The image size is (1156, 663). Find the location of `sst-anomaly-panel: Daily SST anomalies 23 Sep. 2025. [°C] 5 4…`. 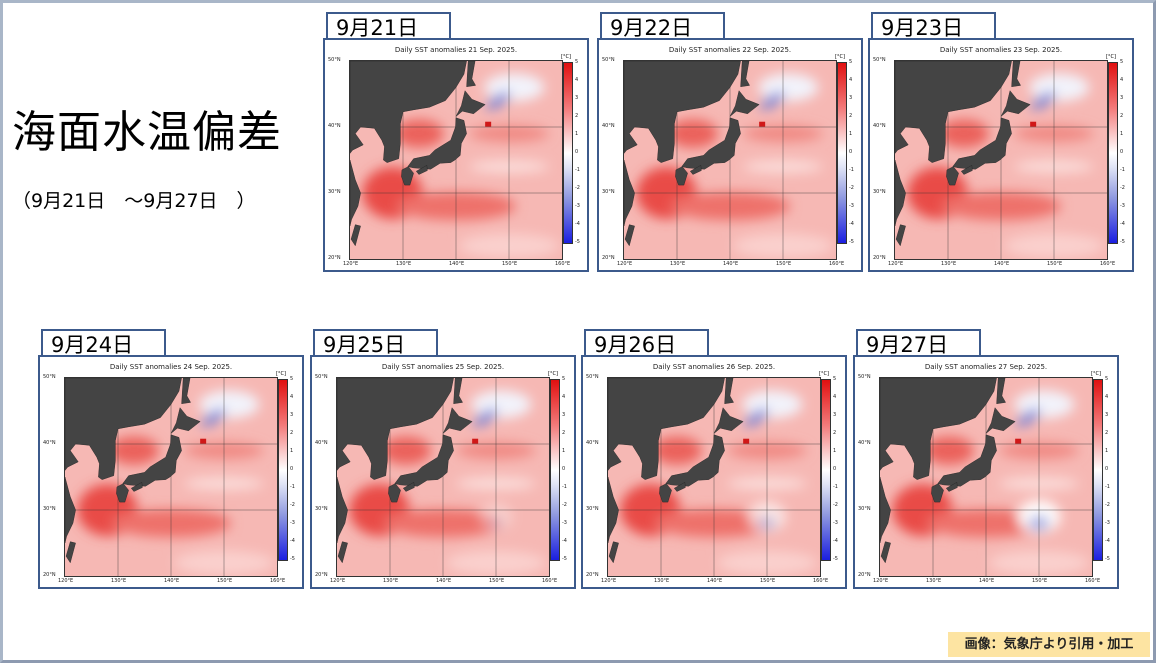

sst-anomaly-panel: Daily SST anomalies 23 Sep. 2025. [°C] 5 4… is located at coordinates (1001, 155).